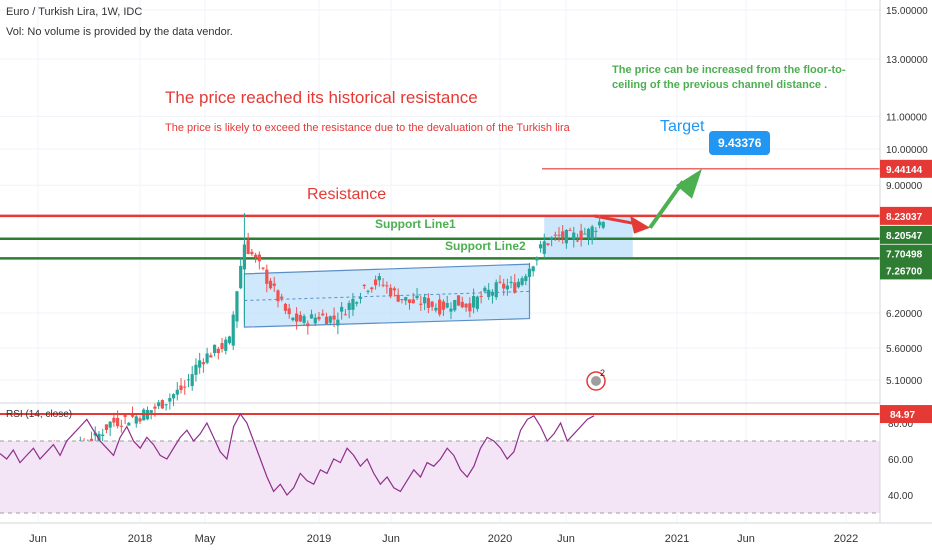 The height and width of the screenshot is (550, 932). What do you see at coordinates (666, 204) in the screenshot?
I see `up-arrow-shaft` at bounding box center [666, 204].